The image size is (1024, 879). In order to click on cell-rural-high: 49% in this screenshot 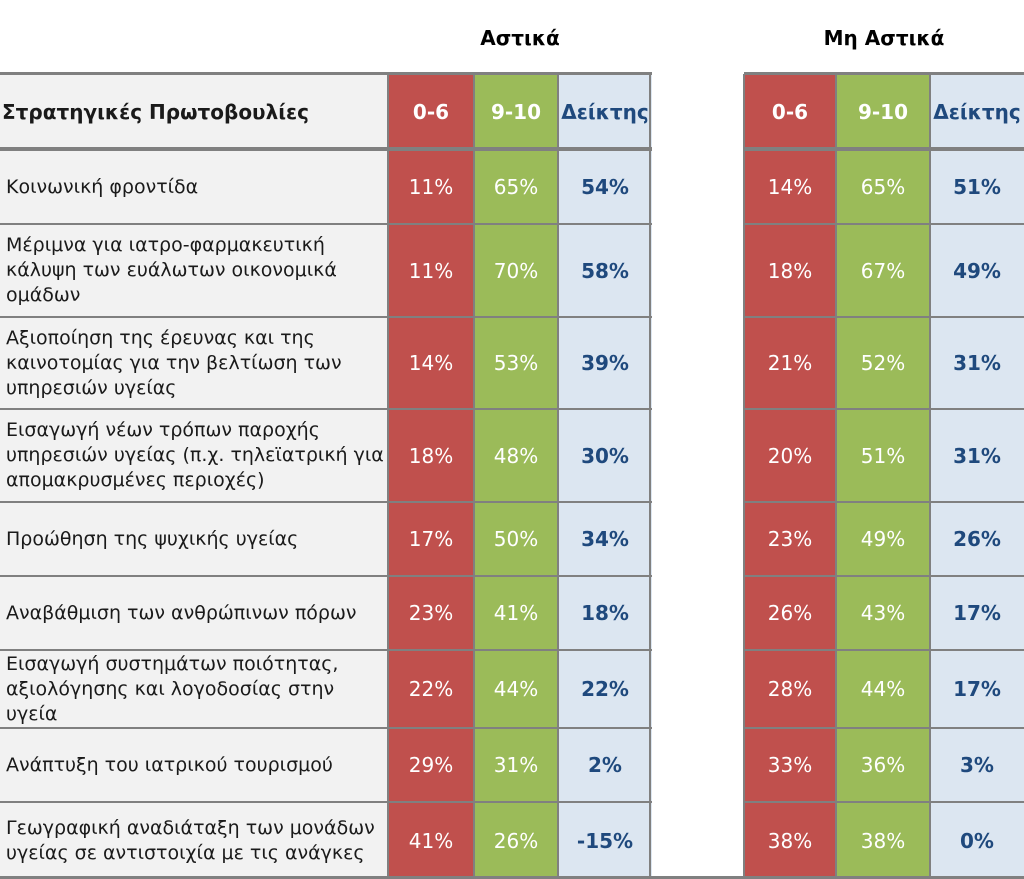, I will do `click(883, 539)`.